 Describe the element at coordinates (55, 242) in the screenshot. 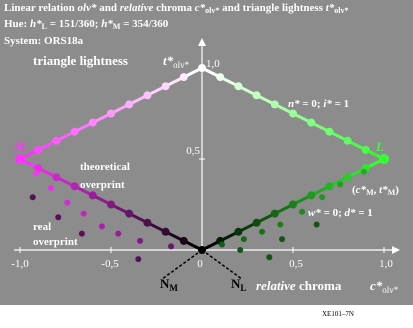

I see `overprint-label-2: overprint` at that location.